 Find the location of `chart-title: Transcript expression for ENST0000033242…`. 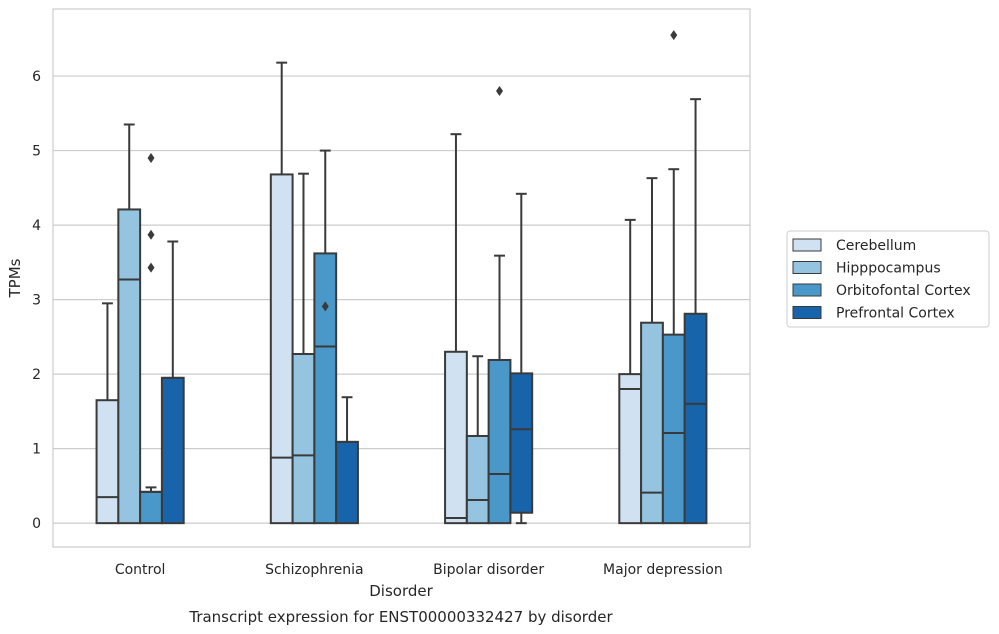

chart-title: Transcript expression for ENST0000033242… is located at coordinates (400, 617).